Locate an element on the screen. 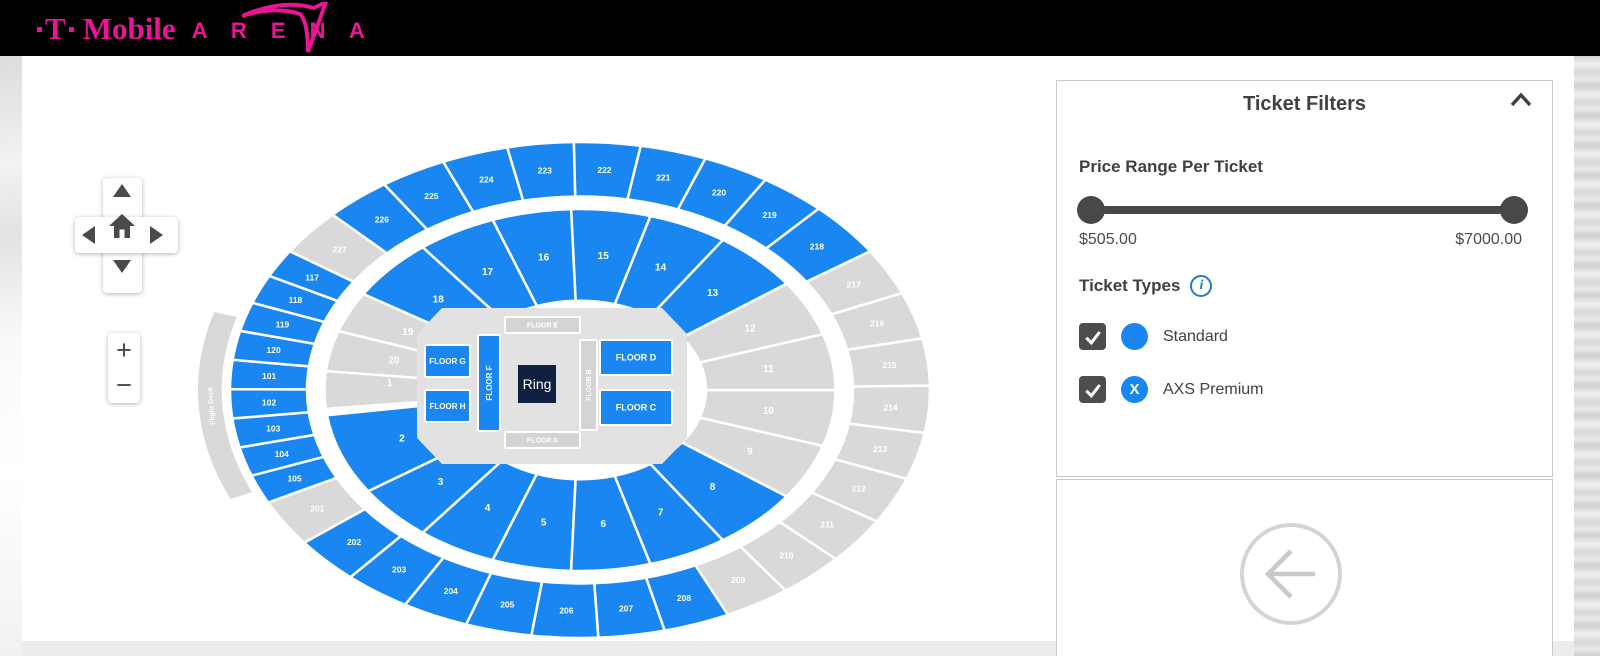  background-photo-left is located at coordinates (11, 356).